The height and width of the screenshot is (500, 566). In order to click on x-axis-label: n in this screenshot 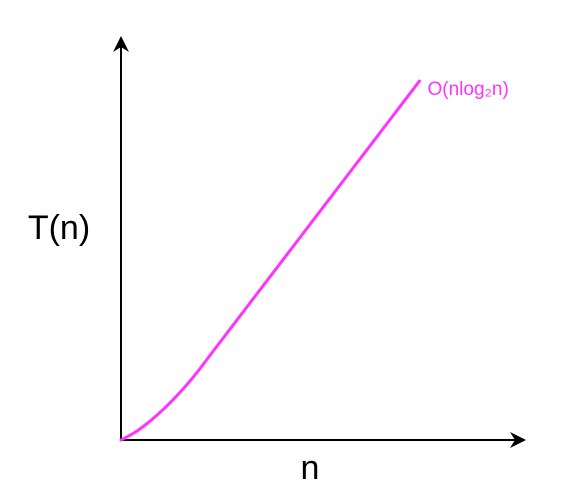, I will do `click(310, 468)`.